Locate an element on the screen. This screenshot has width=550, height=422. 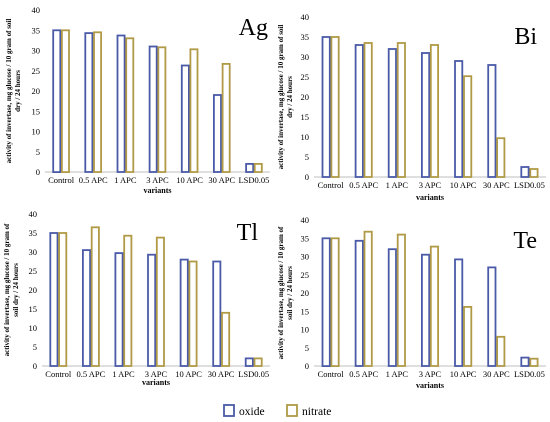
legend-swatch-nitrate is located at coordinates (292, 410).